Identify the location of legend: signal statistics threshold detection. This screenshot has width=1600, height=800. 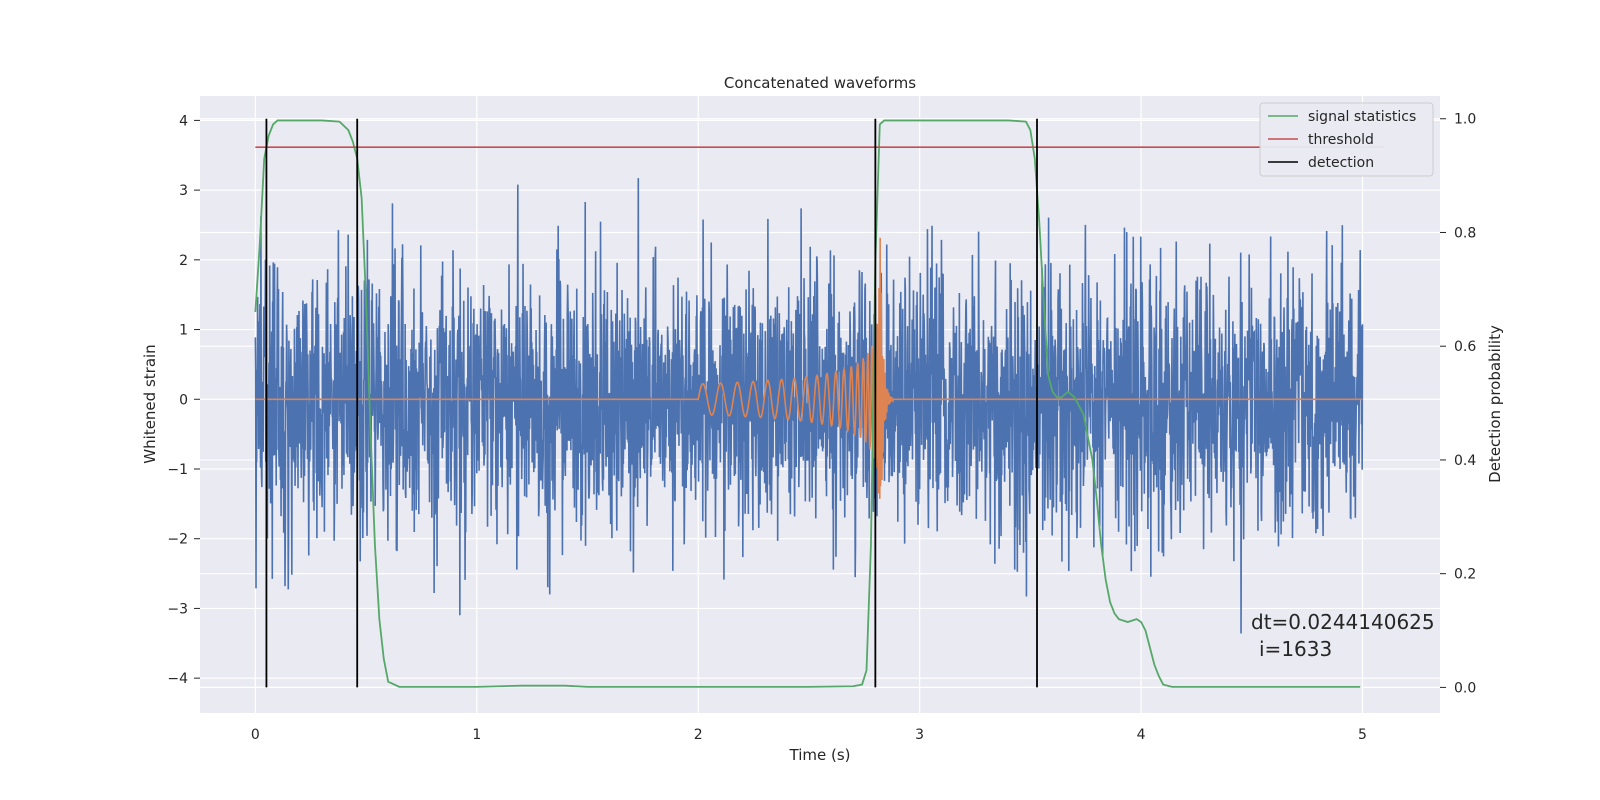
(1346, 139).